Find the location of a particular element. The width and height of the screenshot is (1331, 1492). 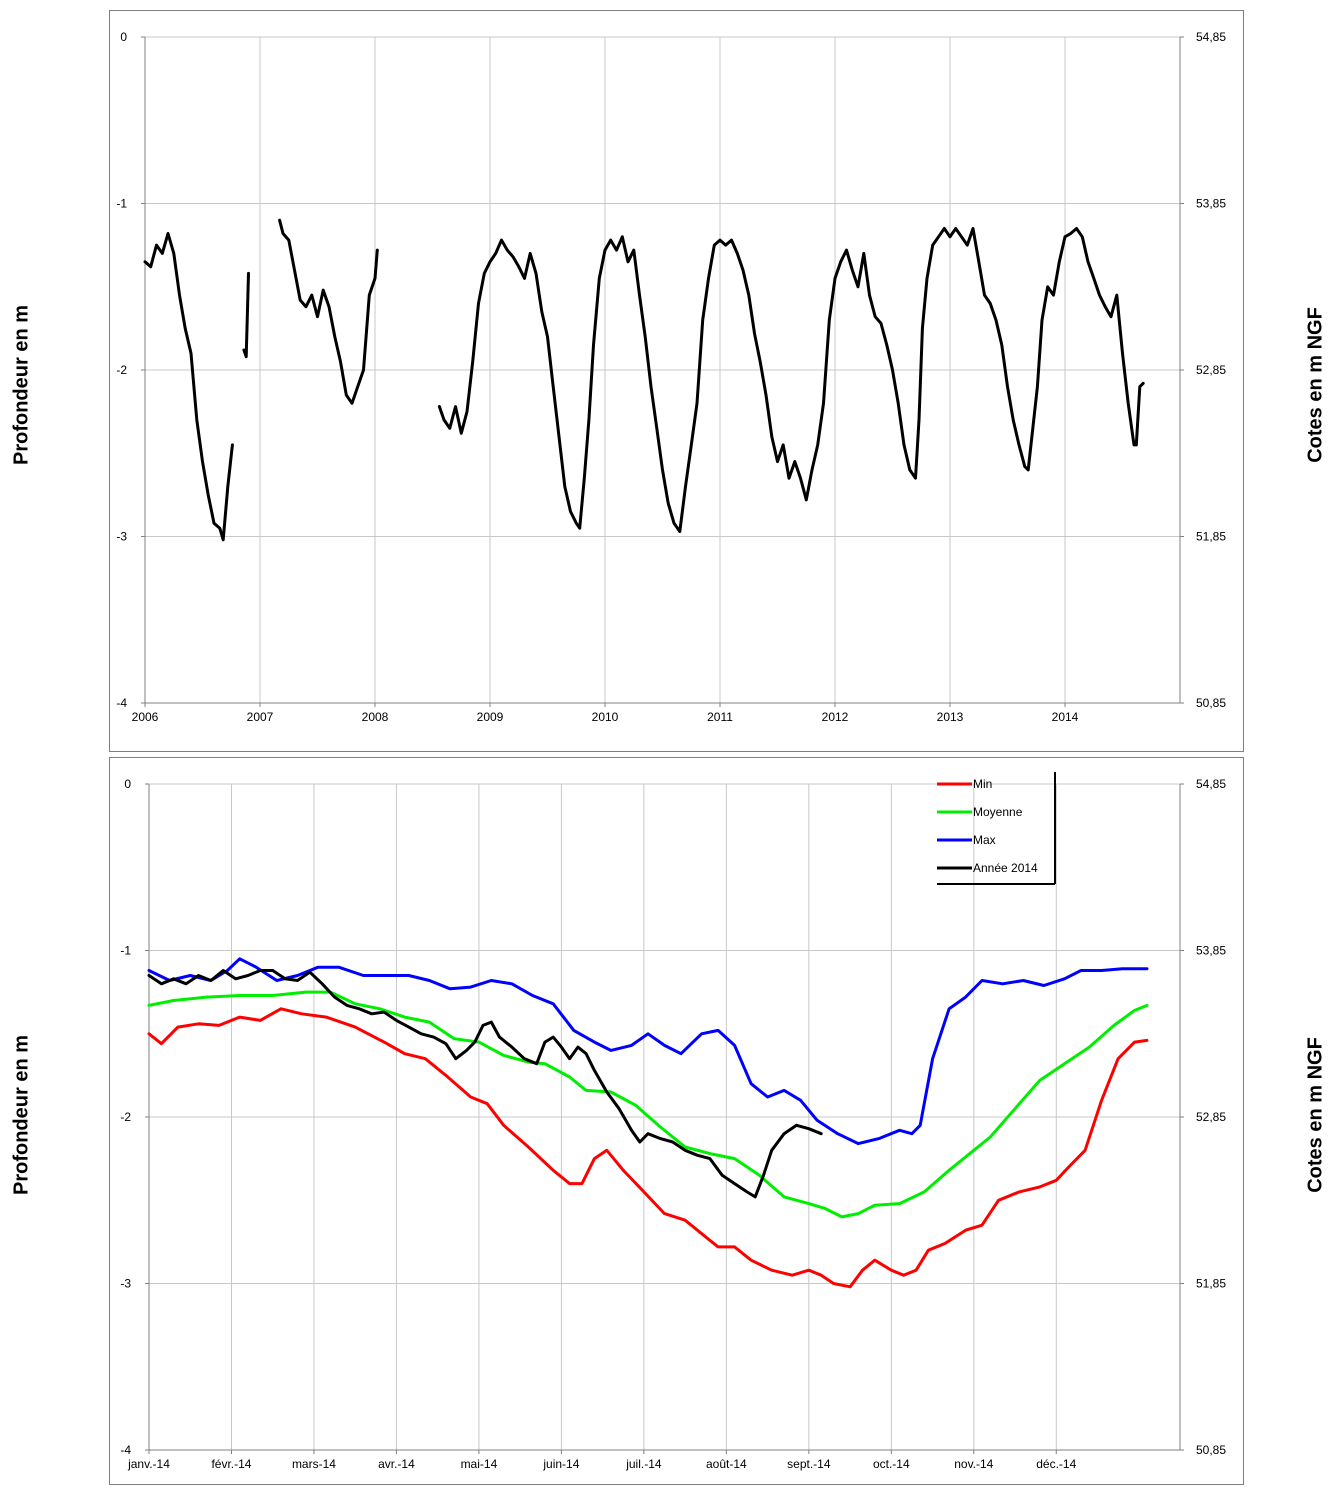

legend-label: Année 2014 is located at coordinates (1005, 868).